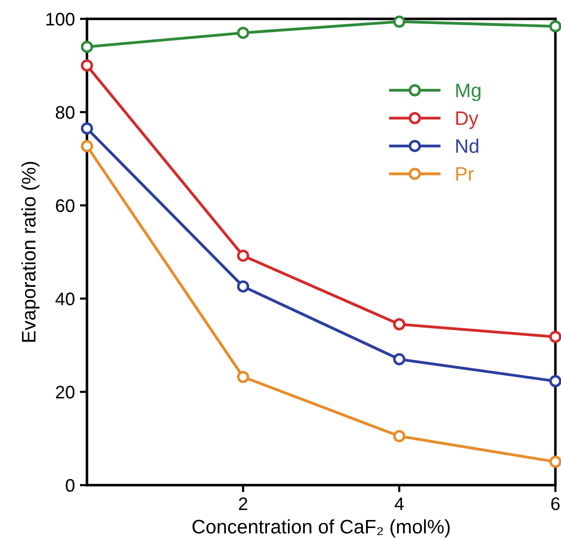 Image resolution: width=561 pixels, height=539 pixels. What do you see at coordinates (65, 205) in the screenshot?
I see `y-tick-label: 60` at bounding box center [65, 205].